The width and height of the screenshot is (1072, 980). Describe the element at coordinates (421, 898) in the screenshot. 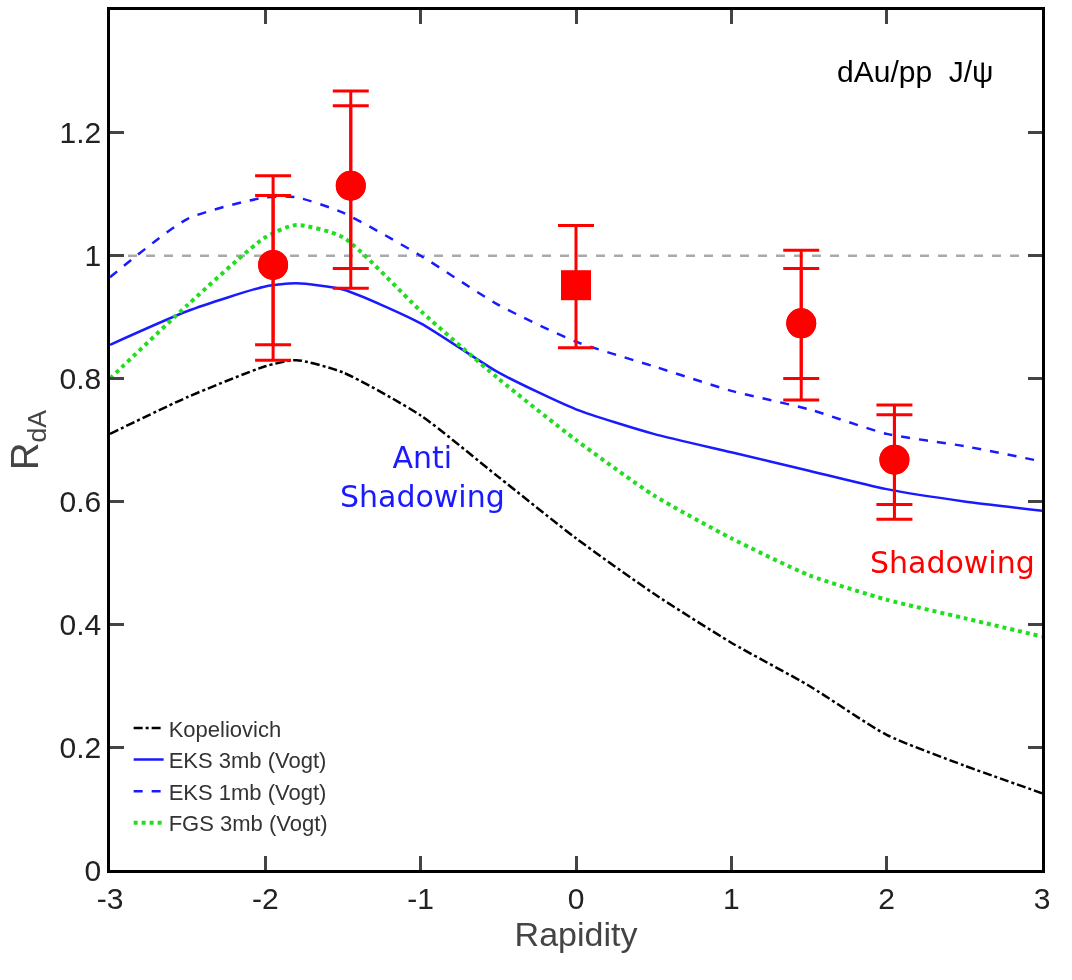

I see `x-tick-label: -1` at that location.